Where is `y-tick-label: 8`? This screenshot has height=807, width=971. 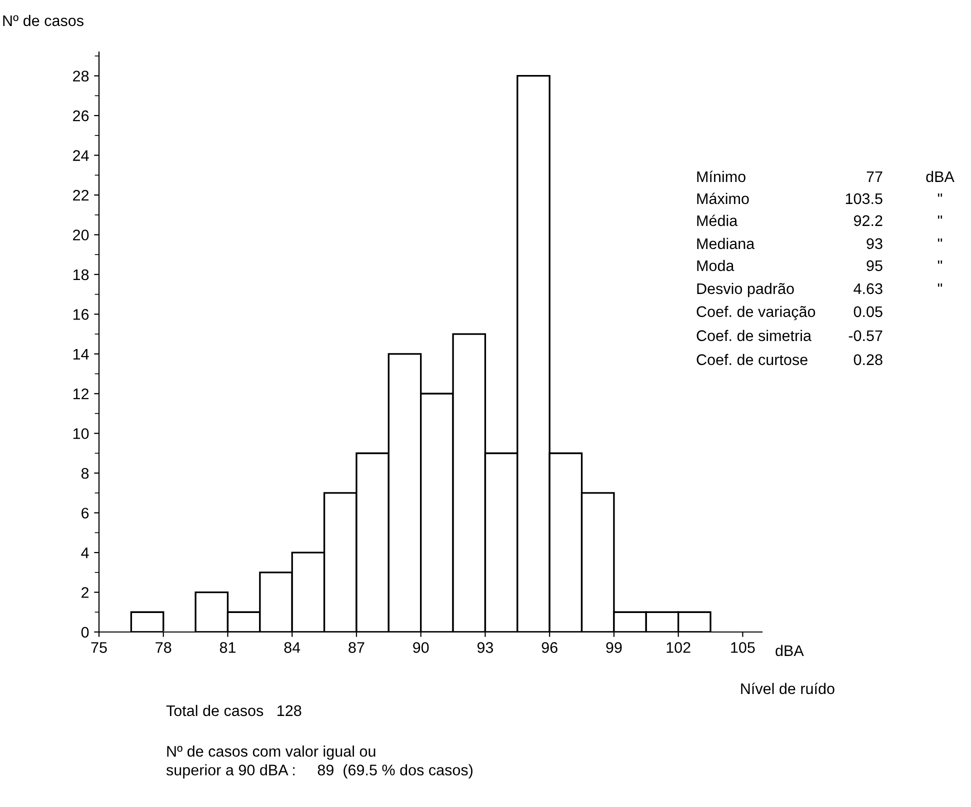
y-tick-label: 8 is located at coordinates (85, 473).